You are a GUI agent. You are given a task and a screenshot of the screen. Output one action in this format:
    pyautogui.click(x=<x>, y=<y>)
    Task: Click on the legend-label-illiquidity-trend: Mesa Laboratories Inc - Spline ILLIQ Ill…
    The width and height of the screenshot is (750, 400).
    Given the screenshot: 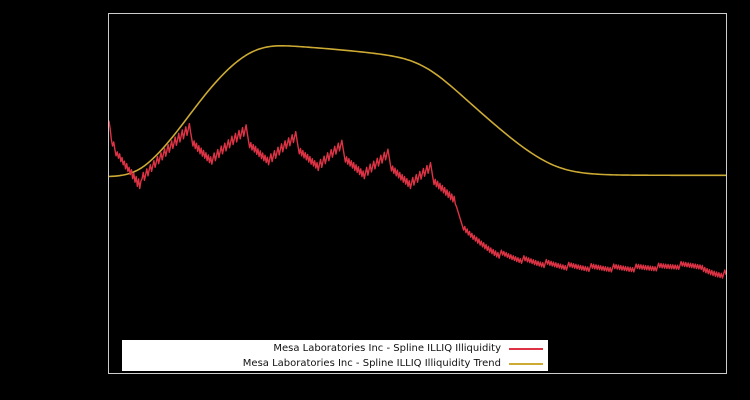 What is the action you would take?
    pyautogui.click(x=371, y=363)
    